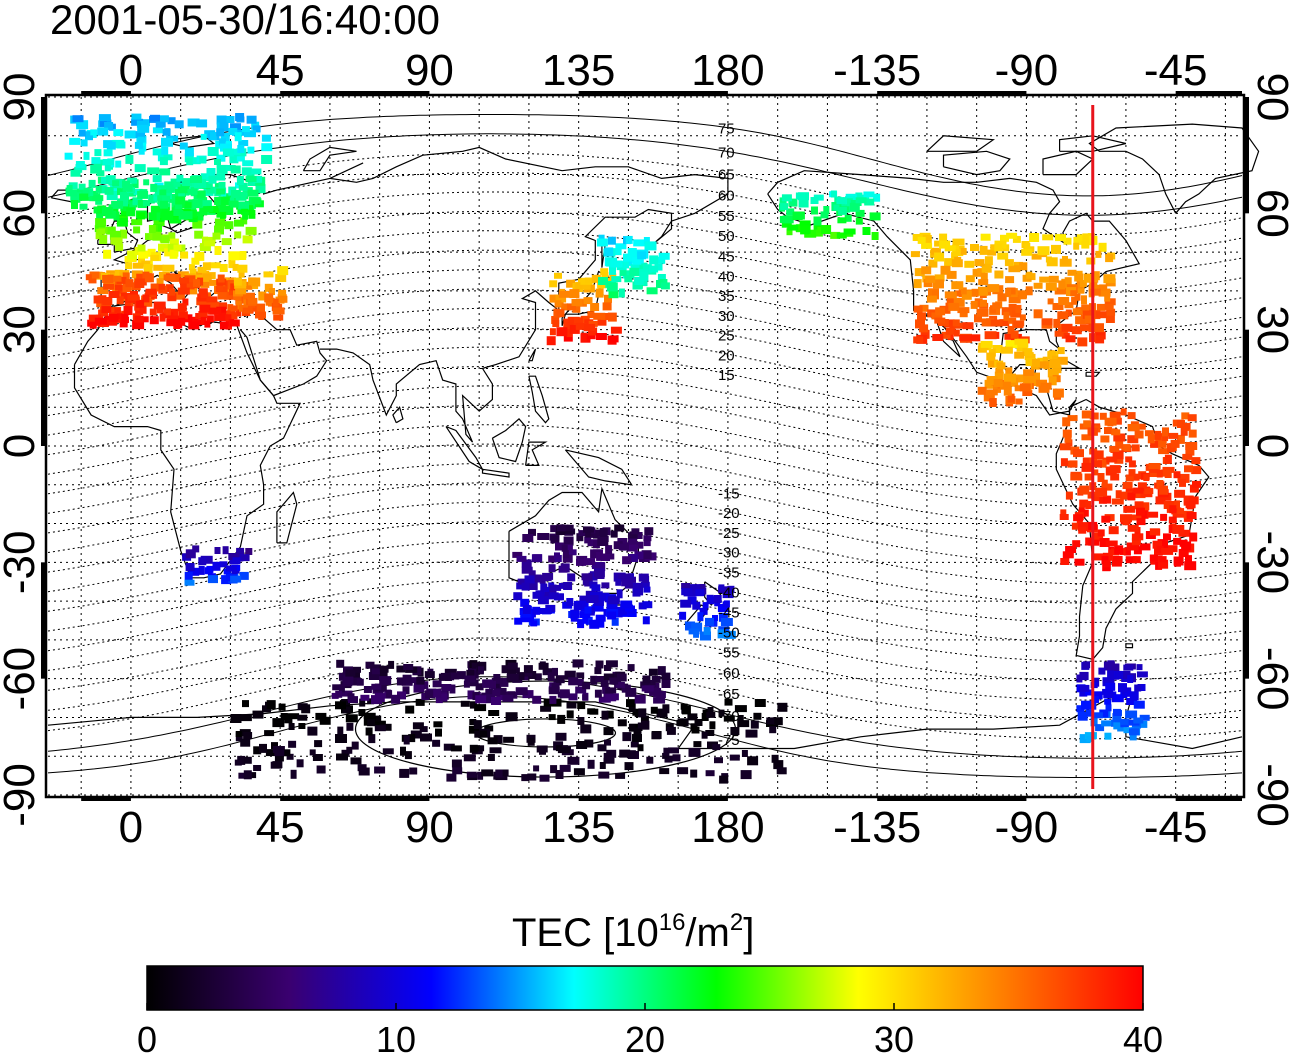 Image resolution: width=1292 pixels, height=1062 pixels. Describe the element at coordinates (653, 93) in the screenshot. I see `frame-bar` at that location.